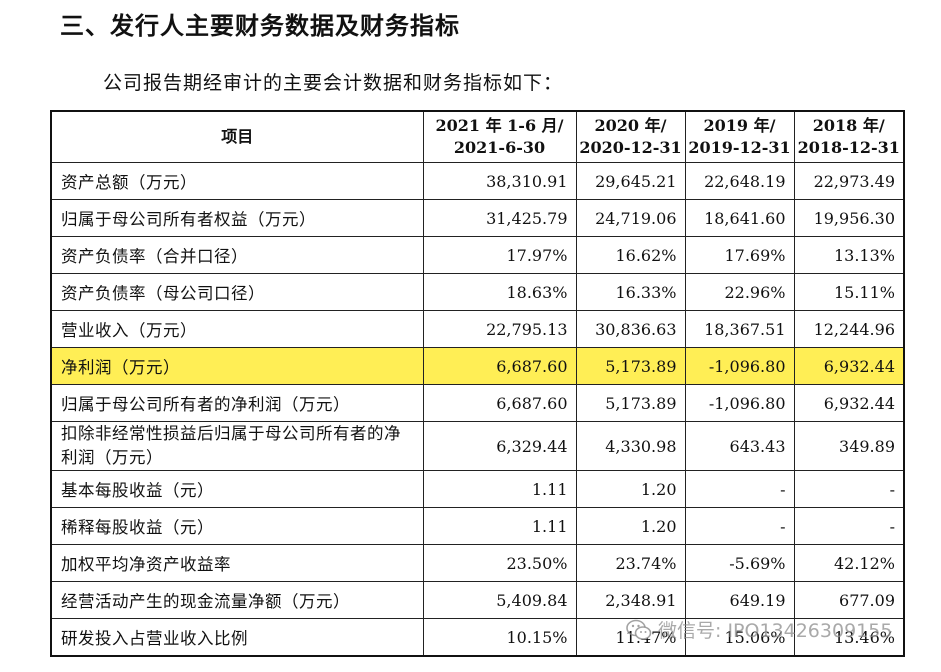 The image size is (941, 672). I want to click on cell-value: 18,641.60, so click(739, 218).